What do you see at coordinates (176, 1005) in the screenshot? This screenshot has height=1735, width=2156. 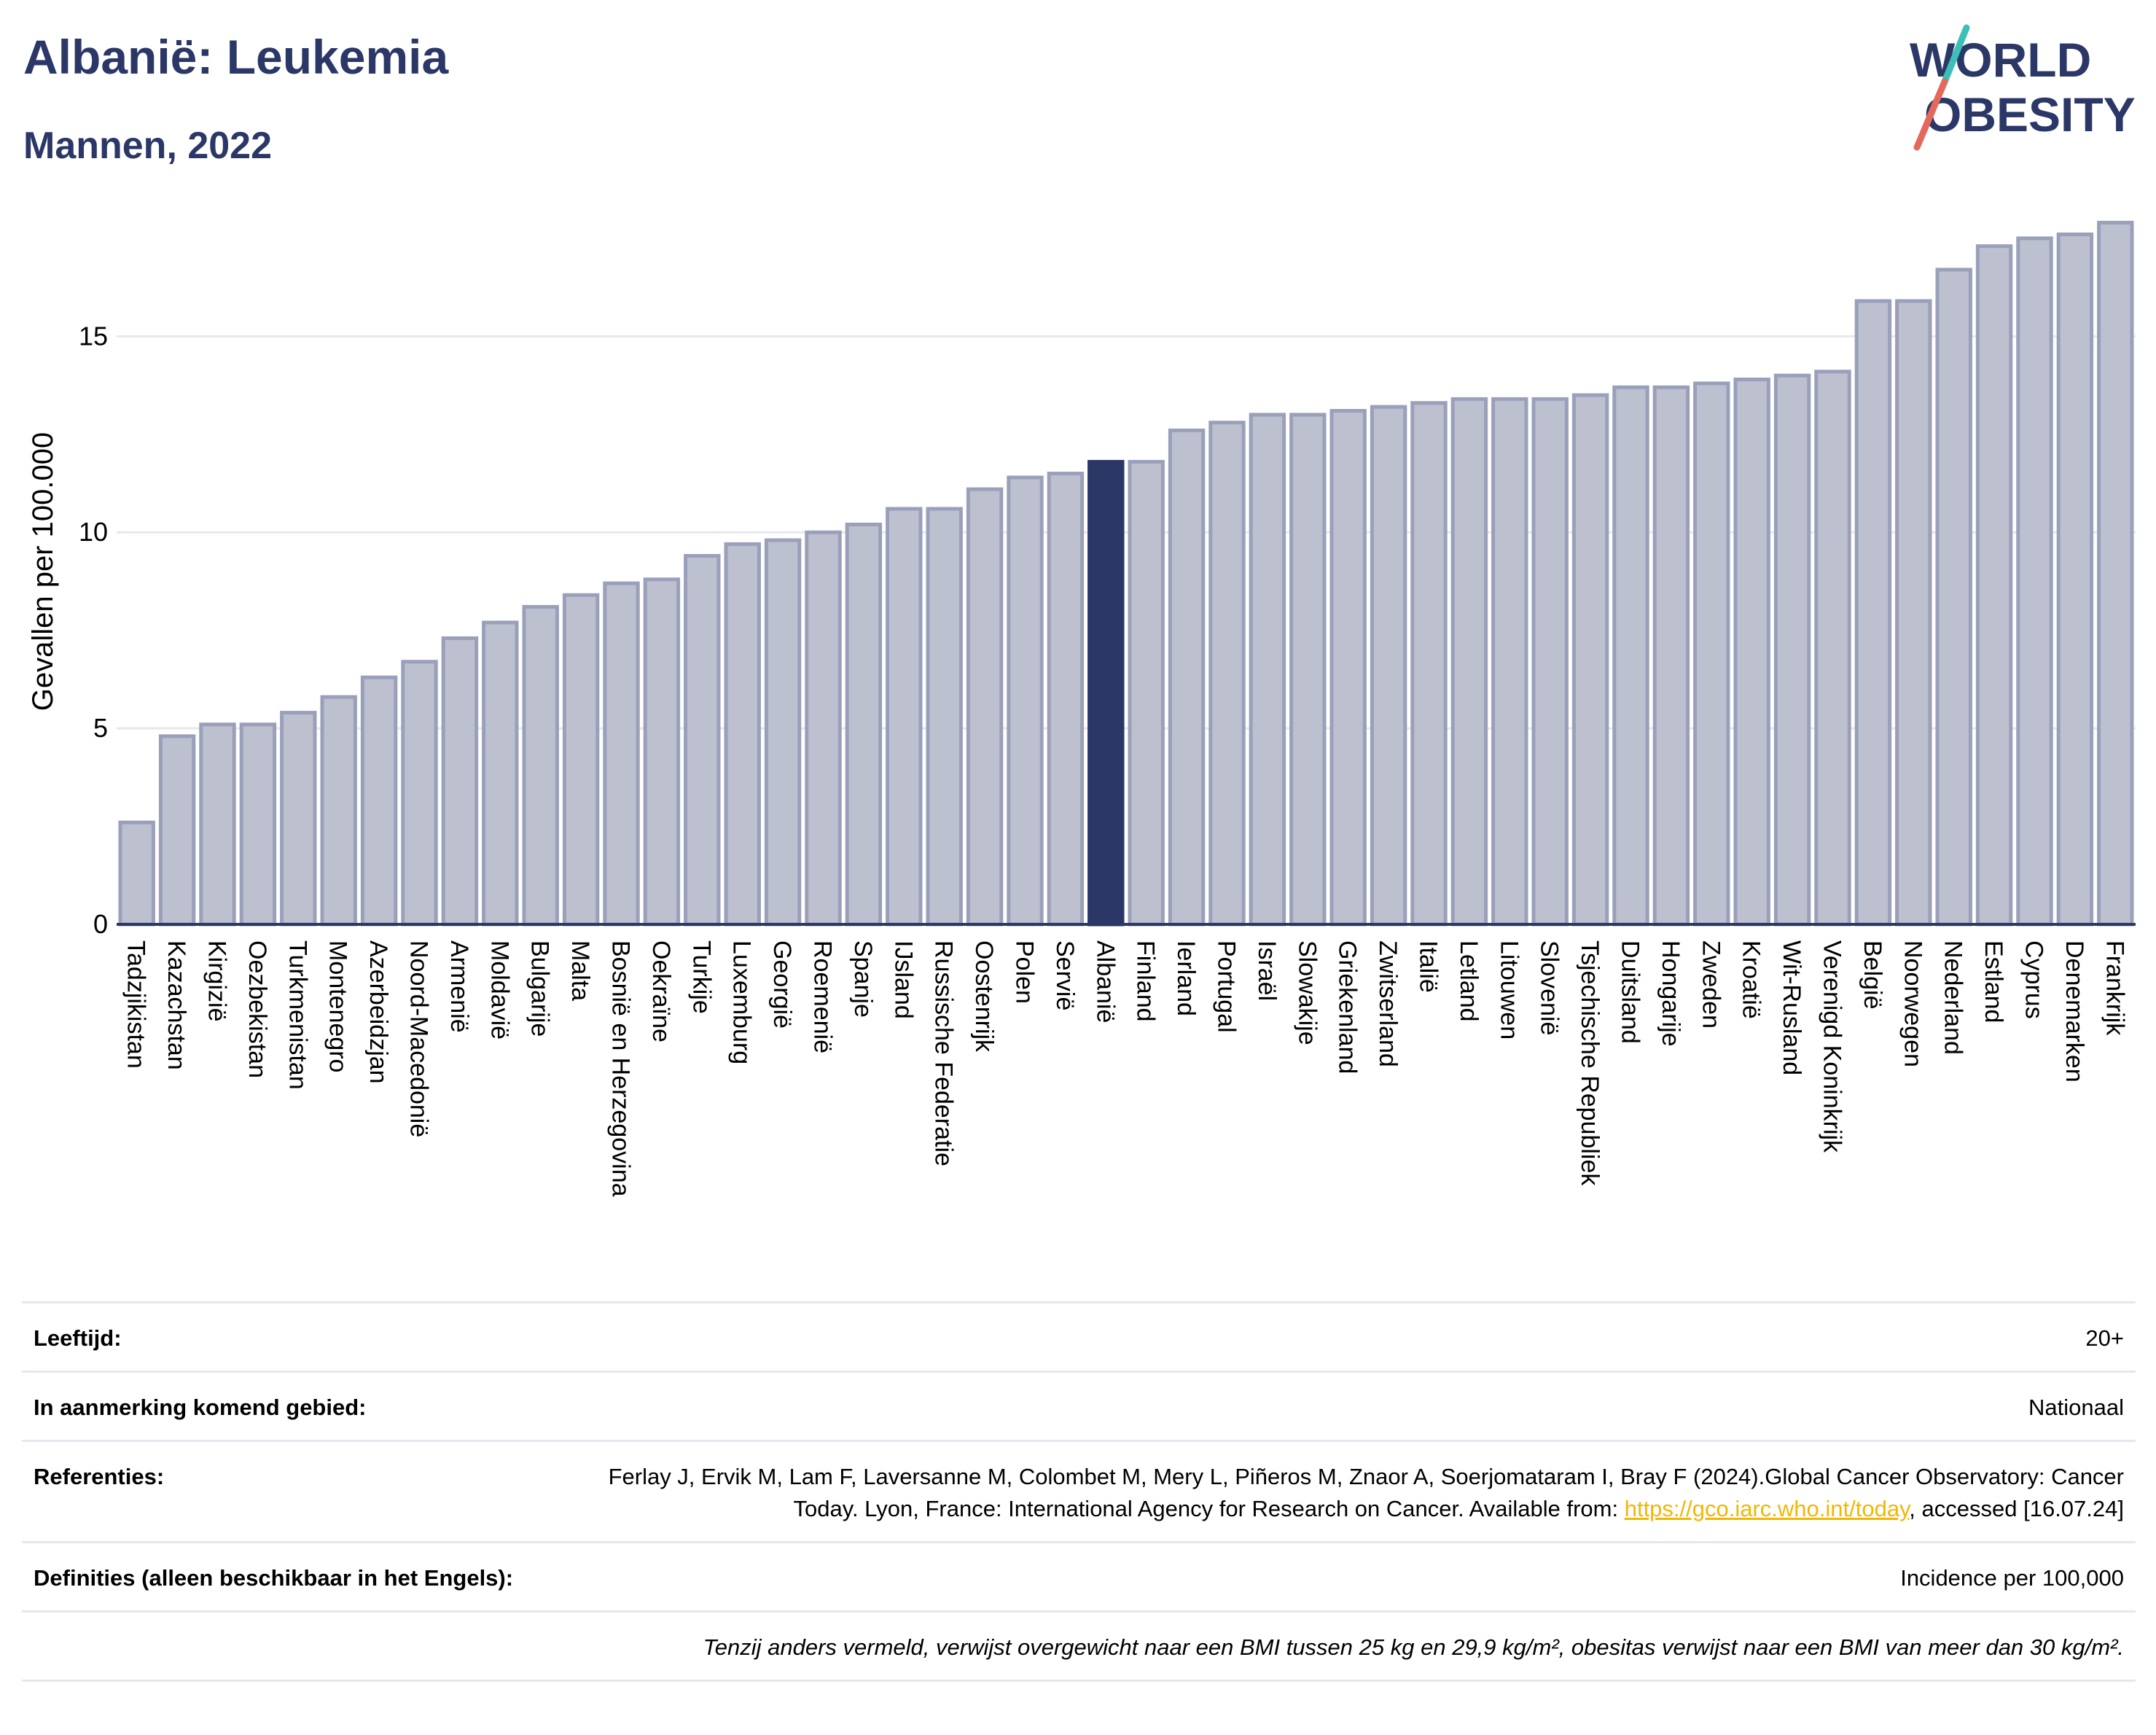 I see `x-tick-label: Kazachstan` at bounding box center [176, 1005].